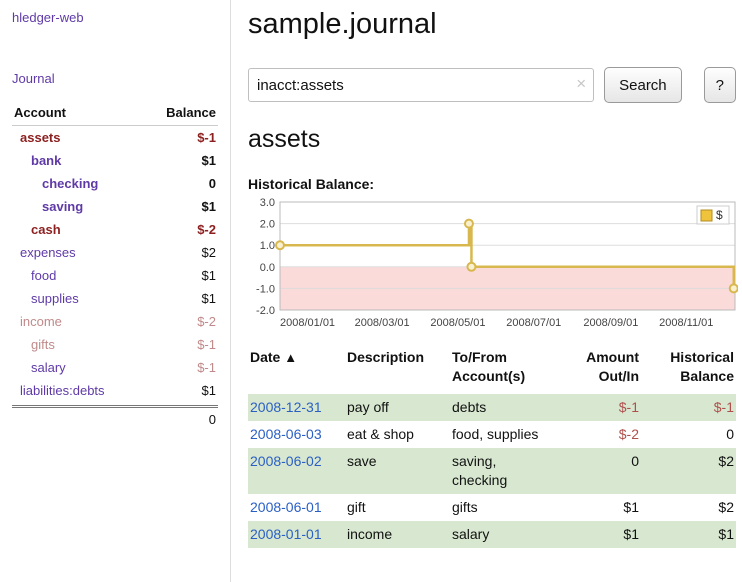 Image resolution: width=742 pixels, height=582 pixels. Describe the element at coordinates (43, 344) in the screenshot. I see `account-link: gifts` at that location.